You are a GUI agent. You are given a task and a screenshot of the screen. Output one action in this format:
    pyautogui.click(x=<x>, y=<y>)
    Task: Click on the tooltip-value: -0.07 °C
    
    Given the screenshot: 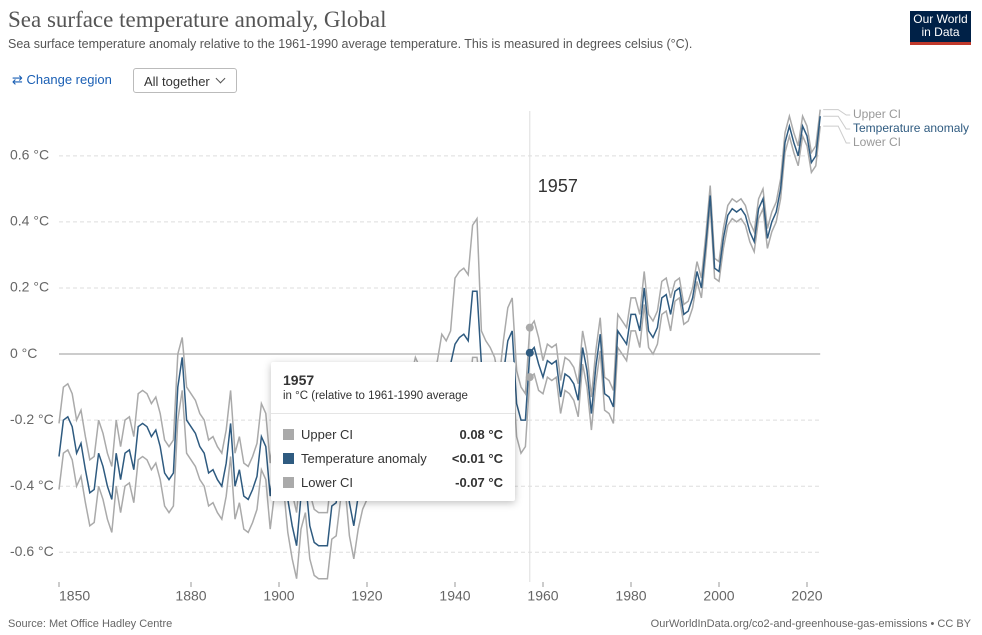 What is the action you would take?
    pyautogui.click(x=479, y=482)
    